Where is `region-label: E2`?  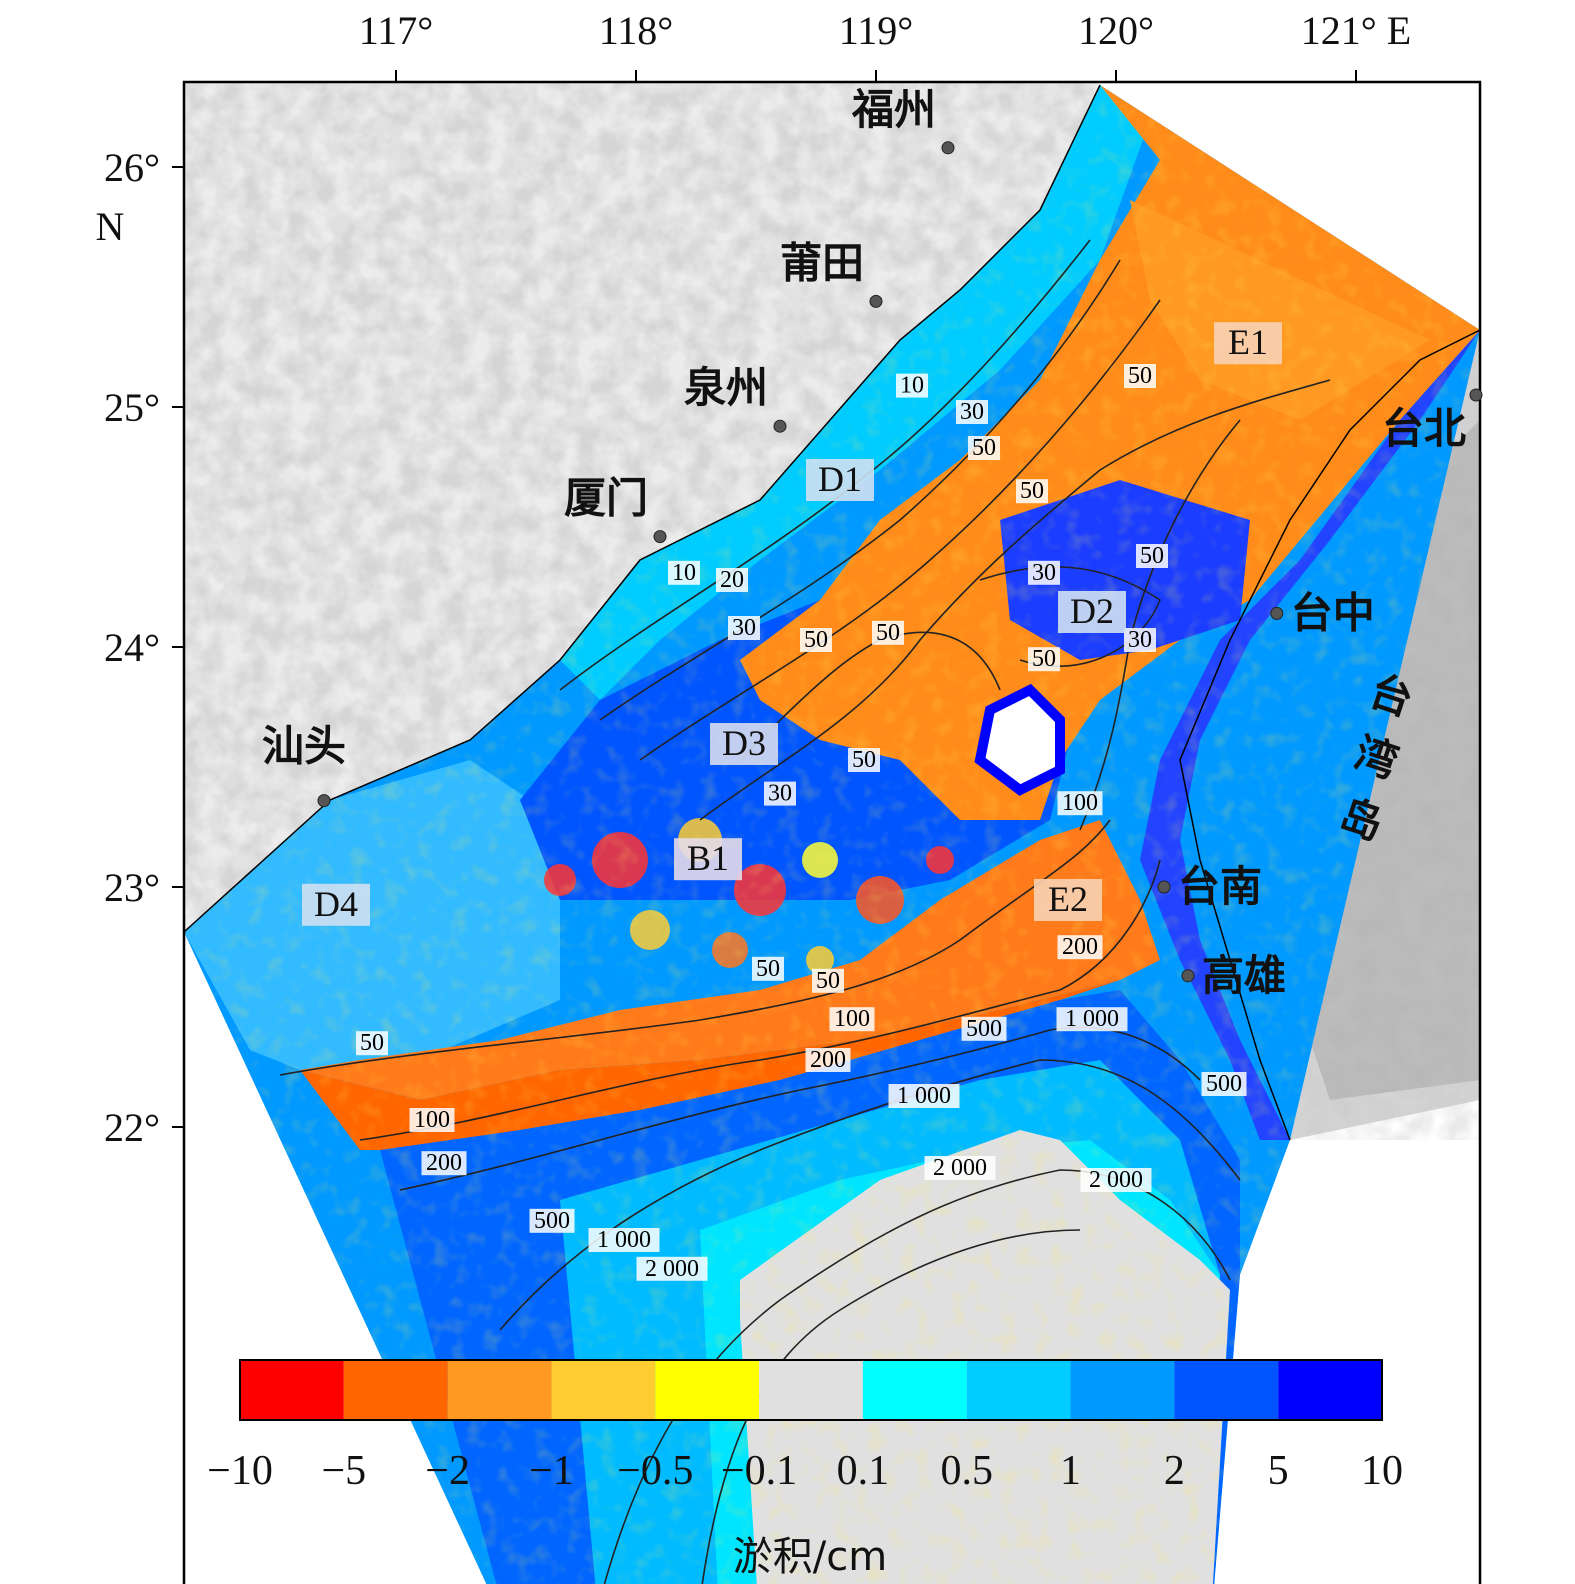 region-label: E2 is located at coordinates (1068, 899).